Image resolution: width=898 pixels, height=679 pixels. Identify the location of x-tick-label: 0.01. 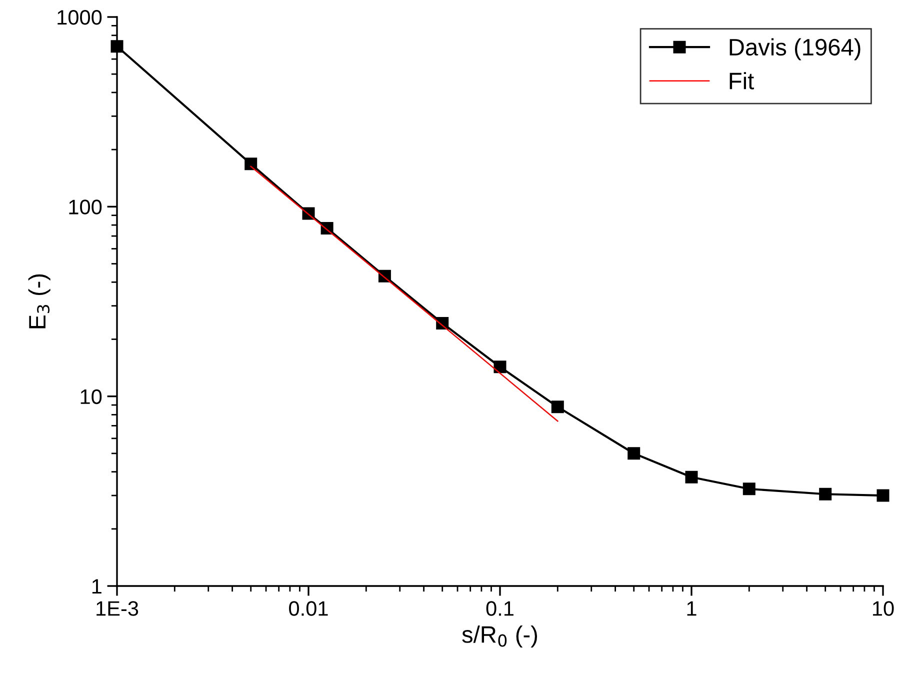
(308, 608).